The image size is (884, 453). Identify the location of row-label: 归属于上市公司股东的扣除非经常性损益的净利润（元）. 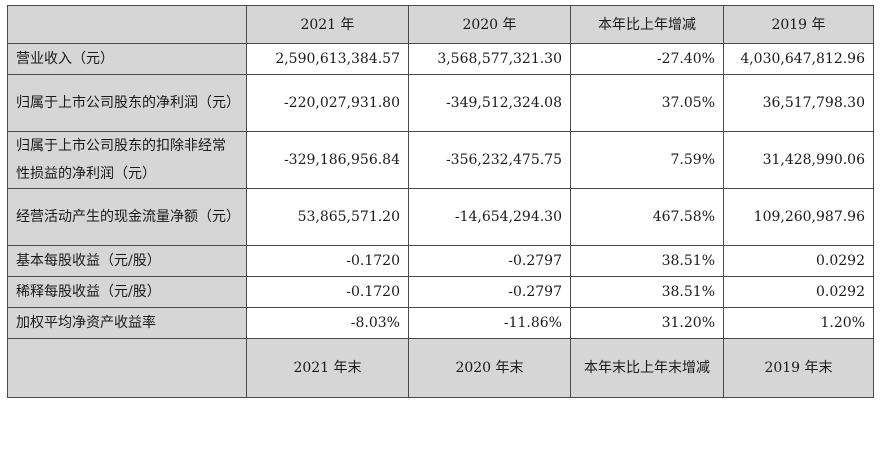
(121, 160).